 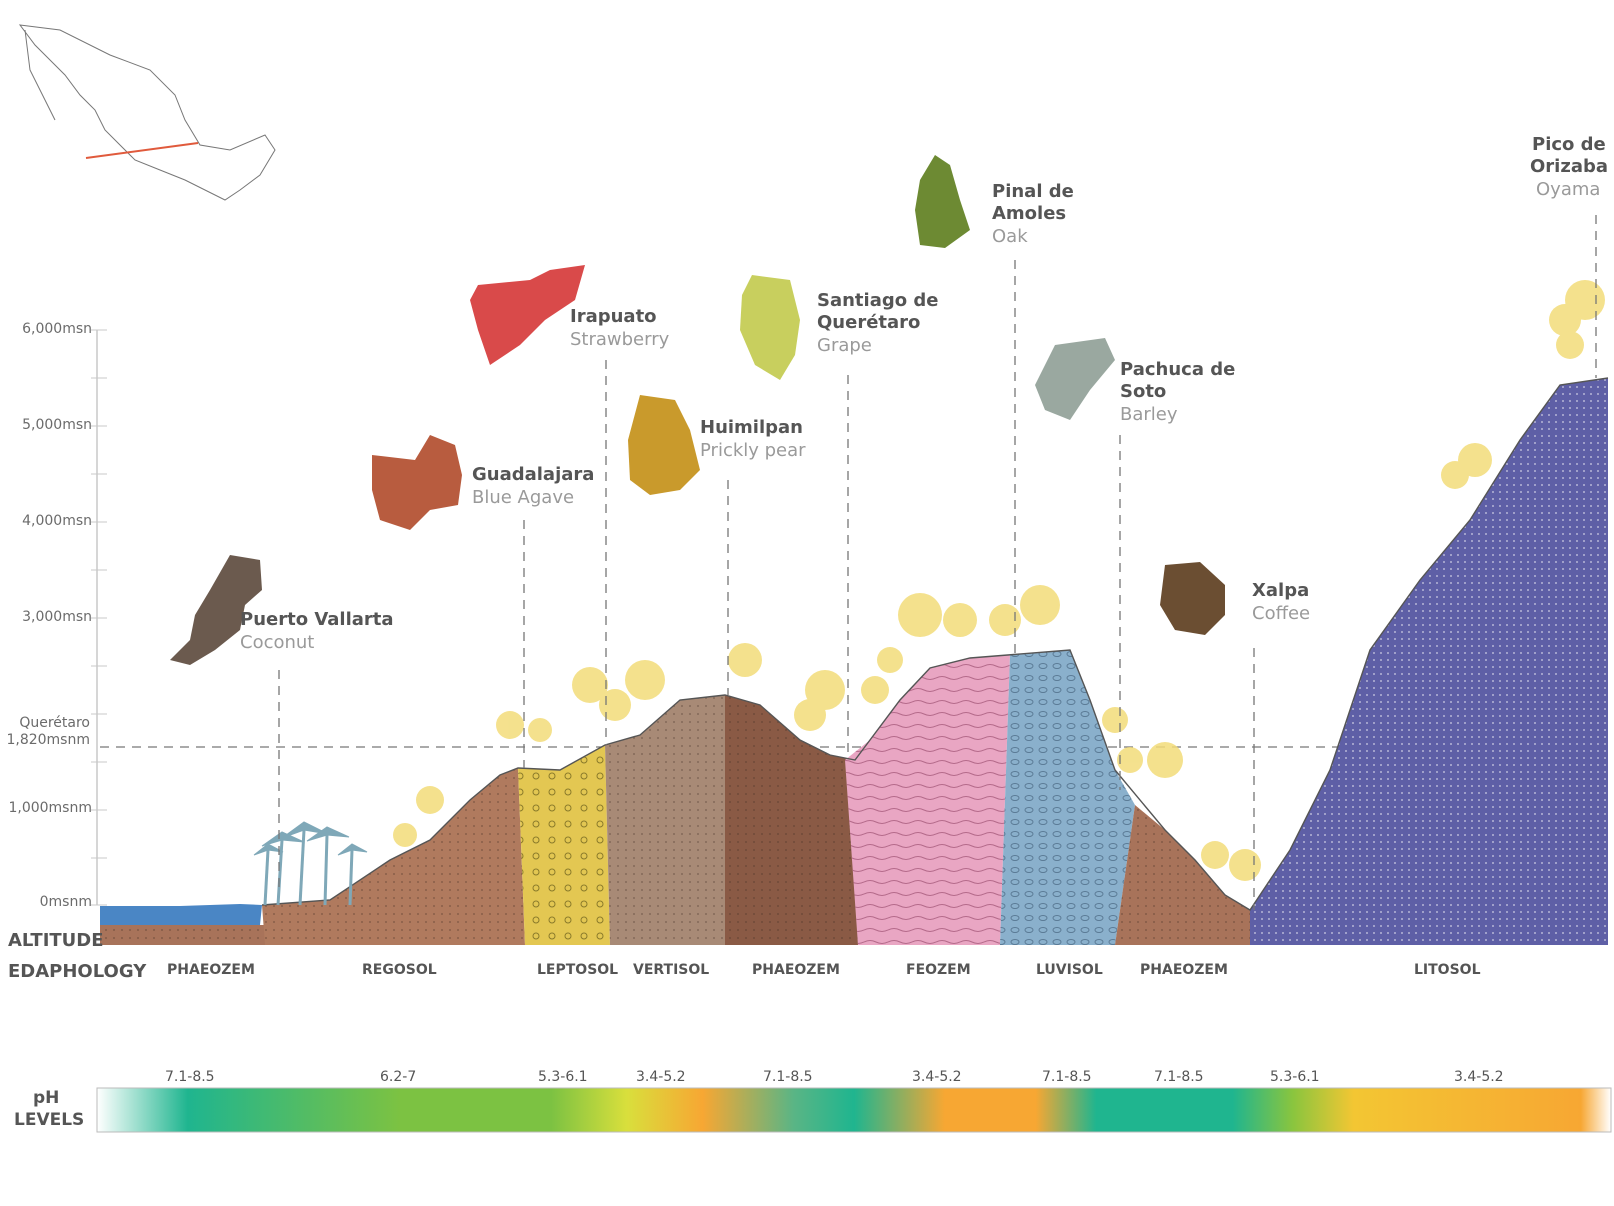 What do you see at coordinates (527, 315) in the screenshot?
I see `strawberry-icon` at bounding box center [527, 315].